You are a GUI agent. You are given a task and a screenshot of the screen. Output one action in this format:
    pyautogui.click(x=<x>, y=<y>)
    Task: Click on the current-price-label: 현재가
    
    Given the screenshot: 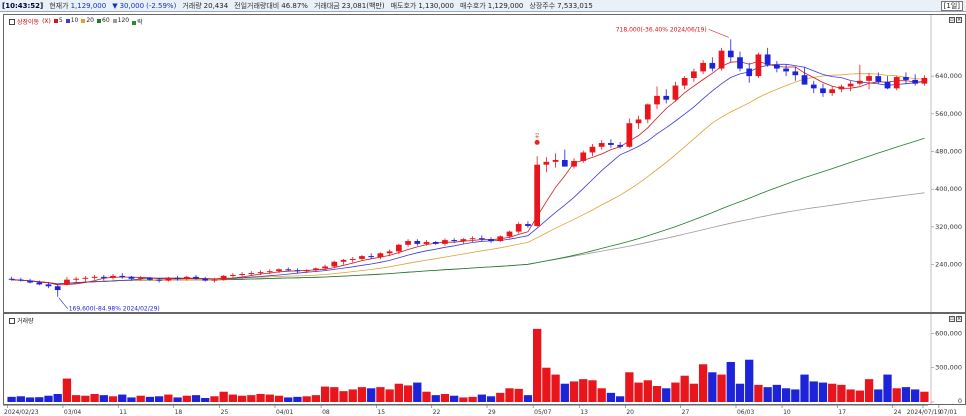 What is the action you would take?
    pyautogui.click(x=59, y=5)
    